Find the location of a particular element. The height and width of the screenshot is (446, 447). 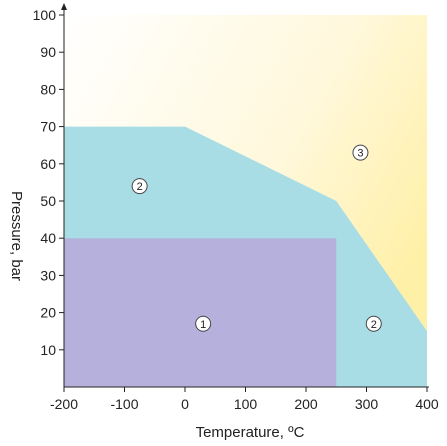

y-tick-label: 50 is located at coordinates (48, 201).